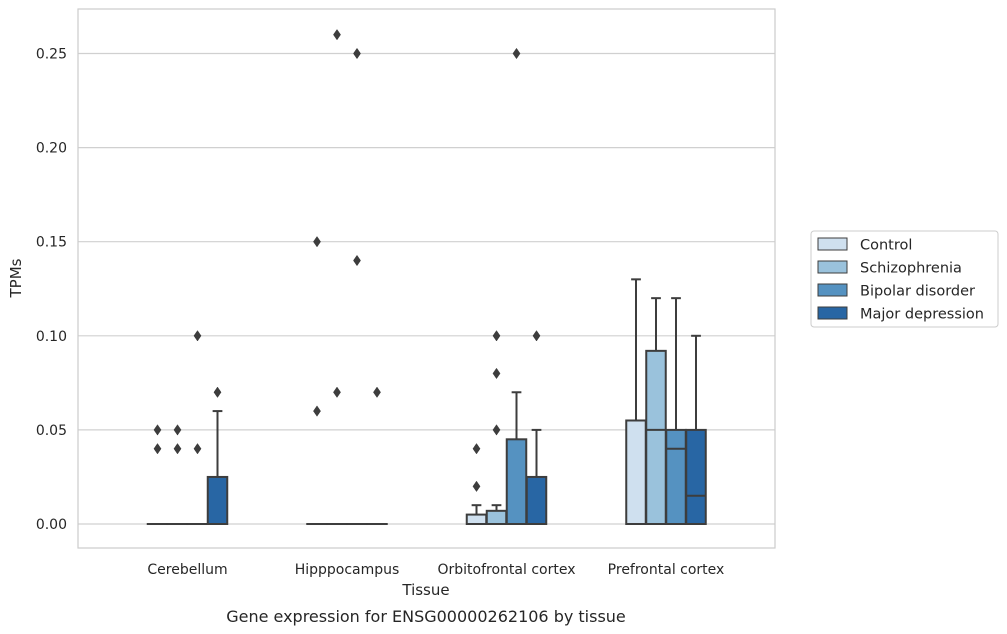  Describe the element at coordinates (51, 431) in the screenshot. I see `y-tick-label: 0.05` at that location.